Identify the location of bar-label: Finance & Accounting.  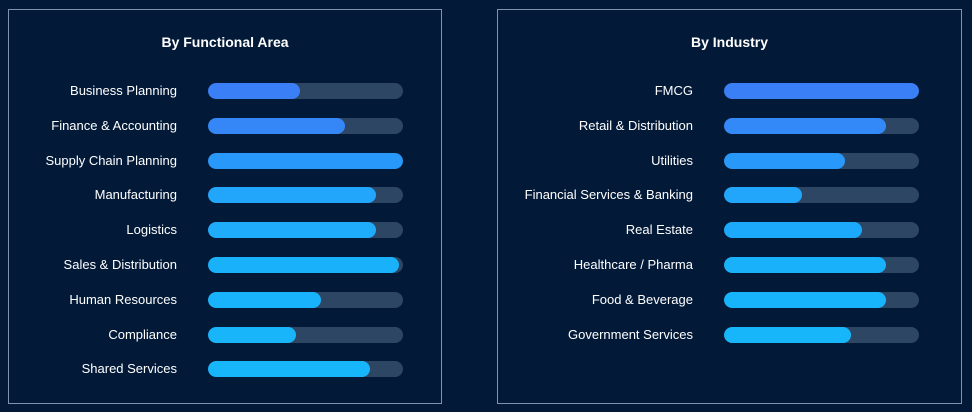
(114, 125).